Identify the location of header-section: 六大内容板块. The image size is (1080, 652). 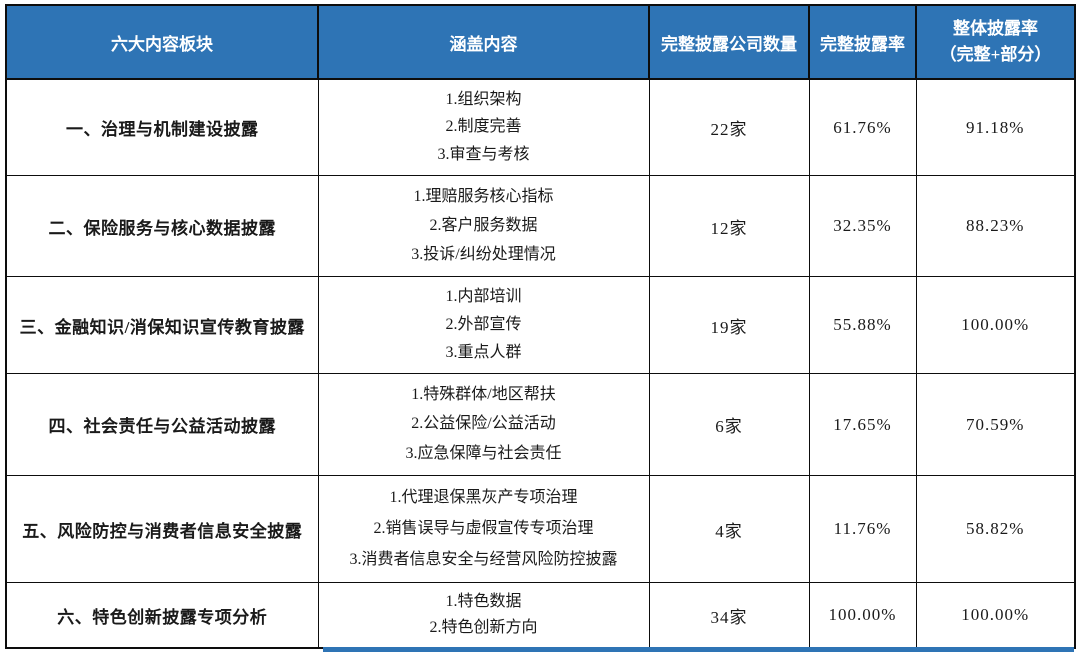
(162, 42).